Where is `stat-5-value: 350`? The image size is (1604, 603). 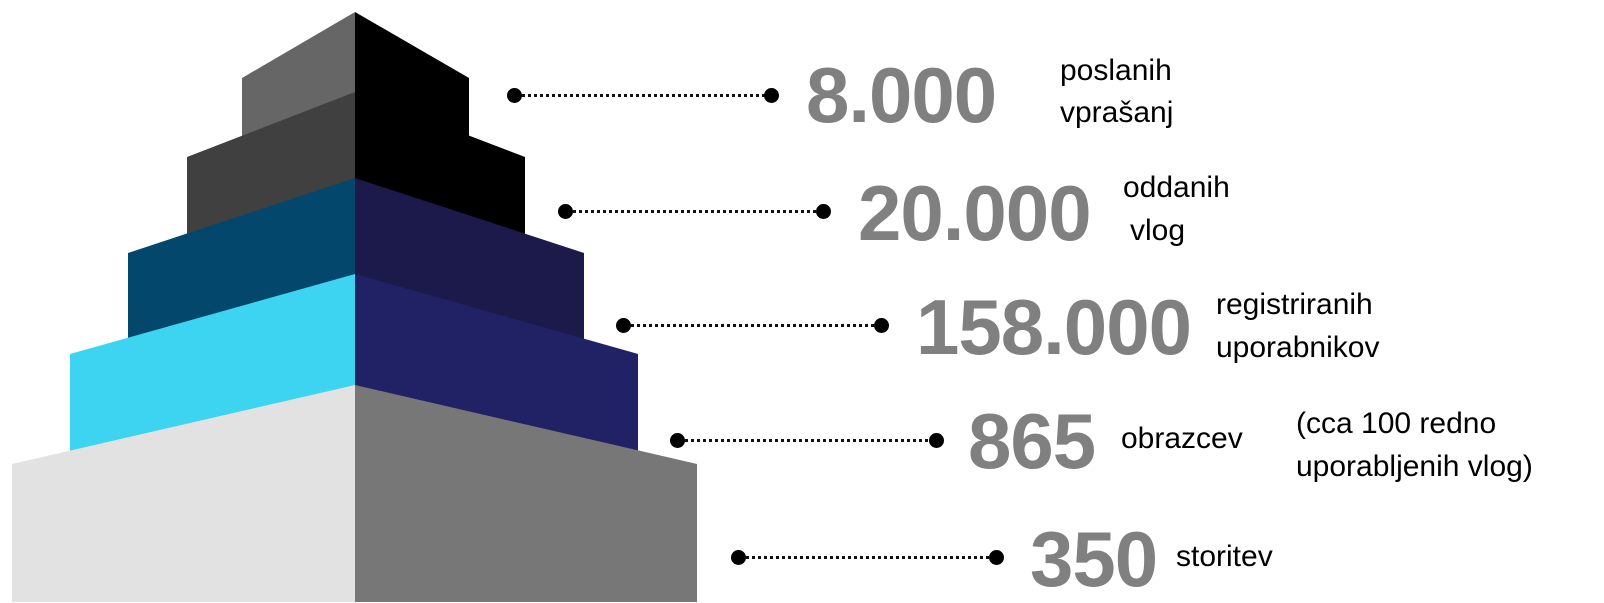
stat-5-value: 350 is located at coordinates (1094, 559).